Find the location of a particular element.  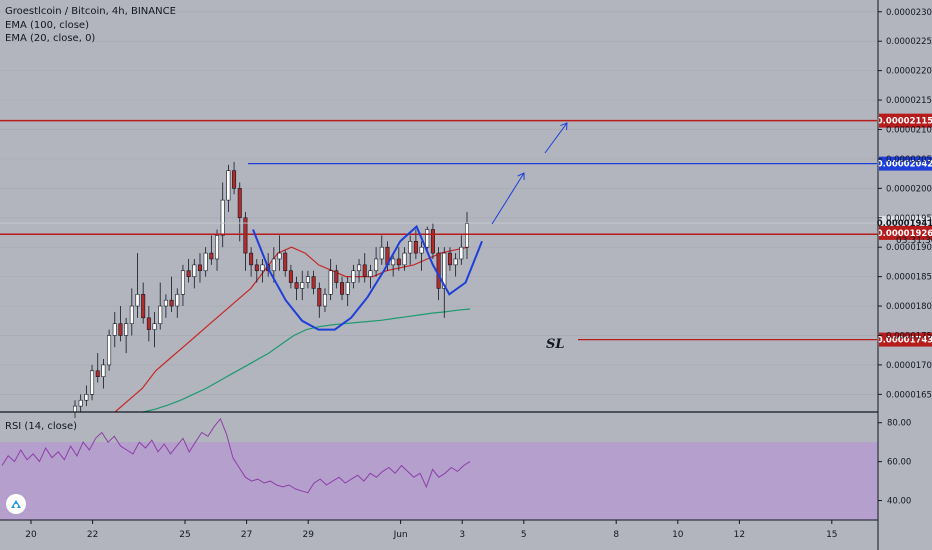

time-tick-label: 3 is located at coordinates (462, 535).